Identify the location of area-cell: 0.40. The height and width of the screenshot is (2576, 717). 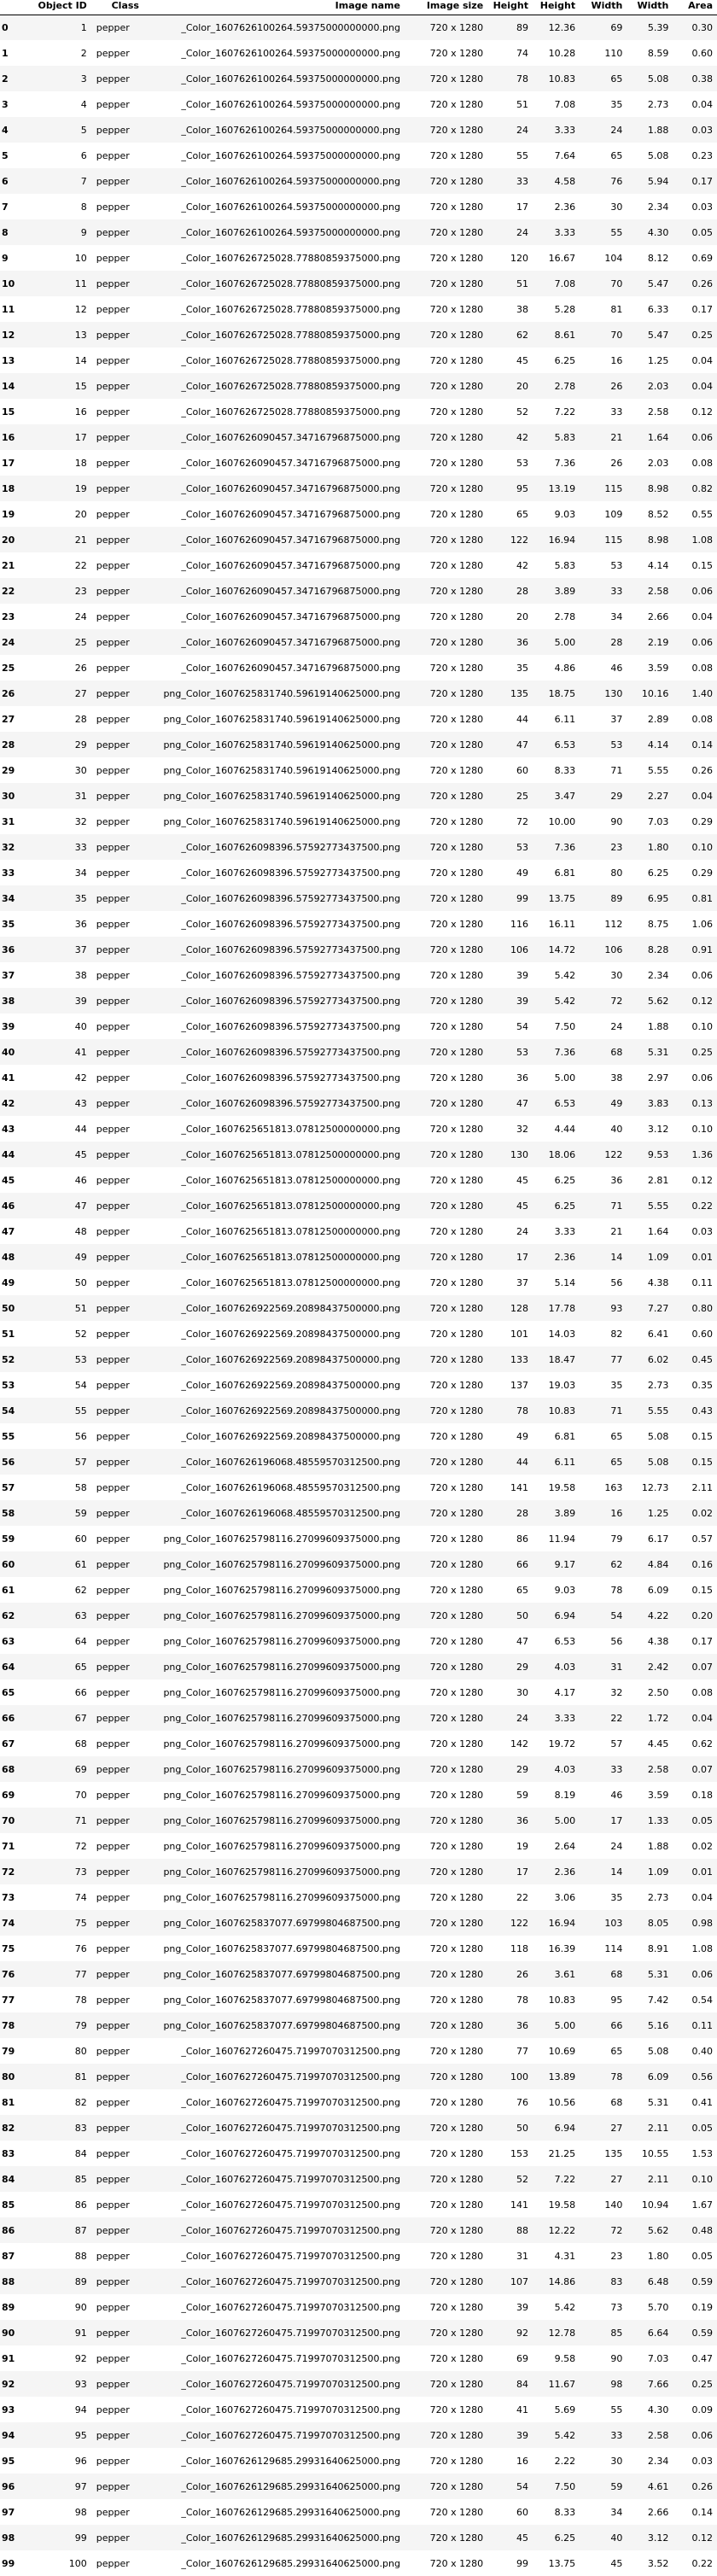
(695, 2051).